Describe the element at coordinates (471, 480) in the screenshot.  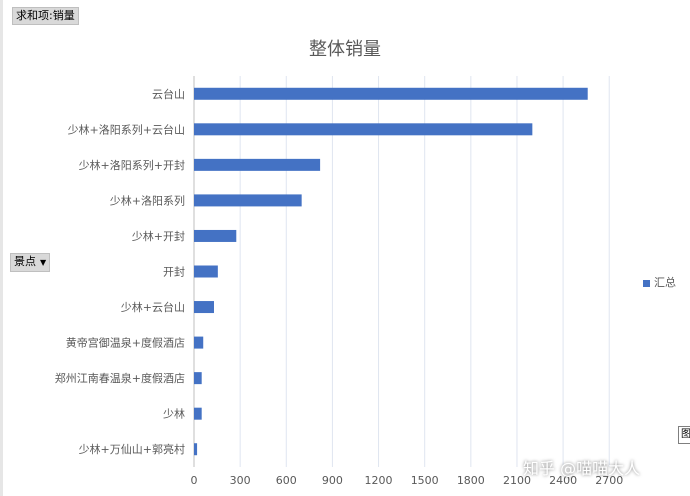
I see `x-tick-label: 1800` at that location.